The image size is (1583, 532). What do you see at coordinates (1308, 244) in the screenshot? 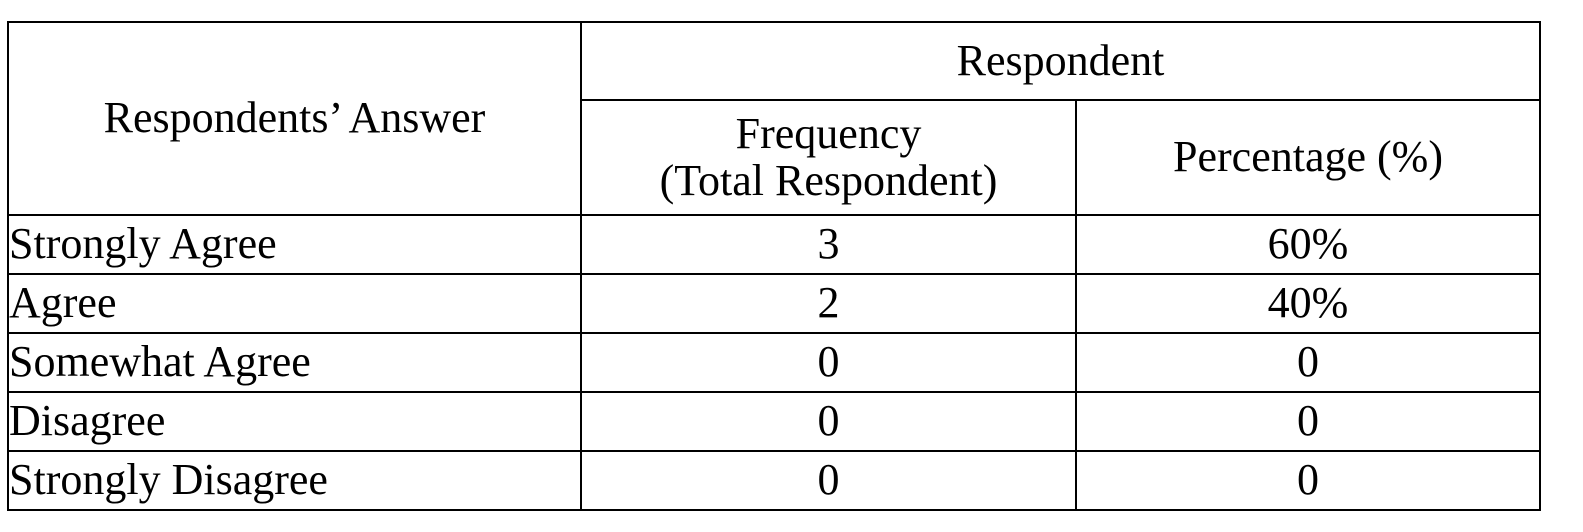
I see `percentage-cell: 60%` at bounding box center [1308, 244].